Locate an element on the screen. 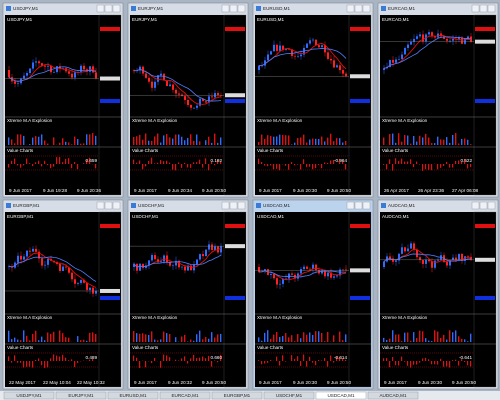  tab-label: AUDCAD,M1 is located at coordinates (393, 395).